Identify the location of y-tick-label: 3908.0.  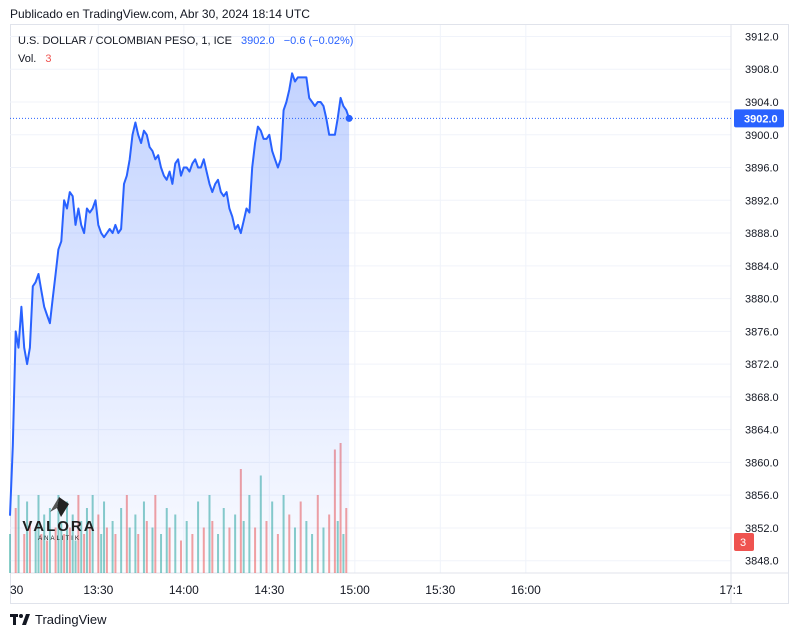
(762, 70).